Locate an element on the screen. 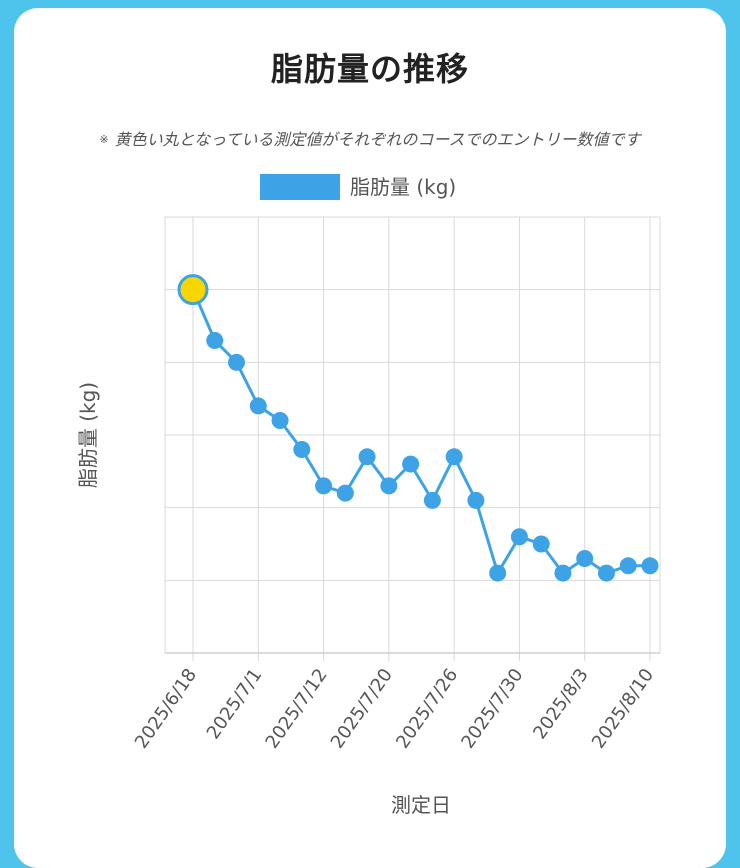 This screenshot has height=868, width=740. x-axis-title: 測定日 is located at coordinates (421, 805).